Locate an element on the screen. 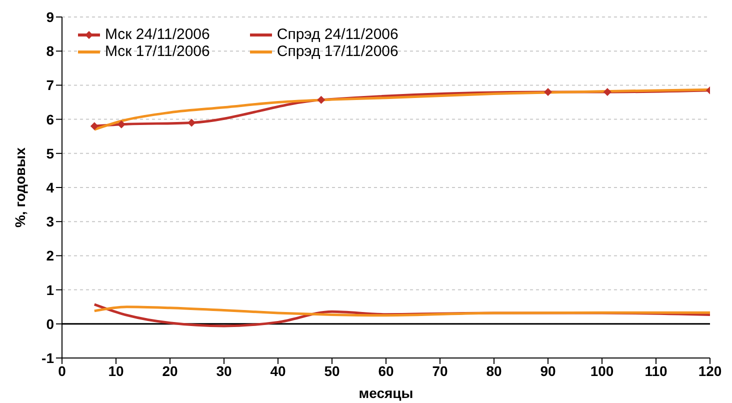 Image resolution: width=732 pixels, height=403 pixels. x-tick-label: 0 is located at coordinates (62, 370).